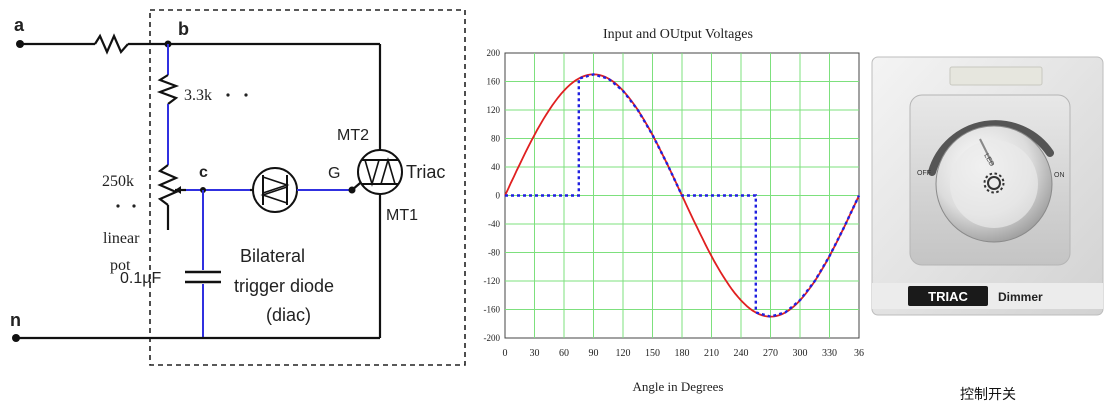  What do you see at coordinates (492, 310) in the screenshot?
I see `y-tick-label: -160` at bounding box center [492, 310].